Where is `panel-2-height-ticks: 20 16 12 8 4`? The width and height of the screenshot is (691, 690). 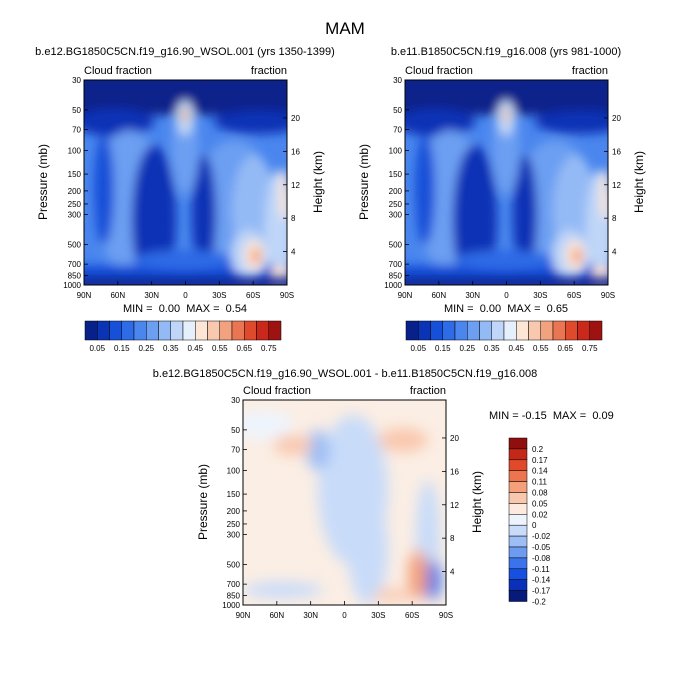 panel-2-height-ticks: 20 16 12 8 4 is located at coordinates (612, 185).